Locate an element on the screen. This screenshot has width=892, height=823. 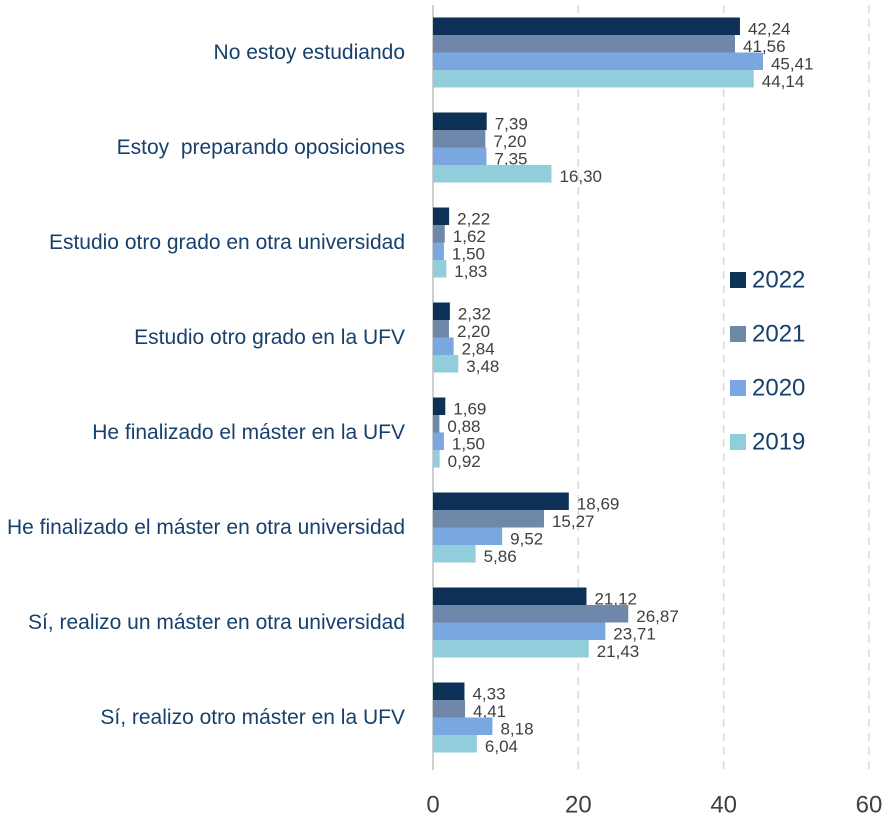
value-label: 2,22 is located at coordinates (473, 219).